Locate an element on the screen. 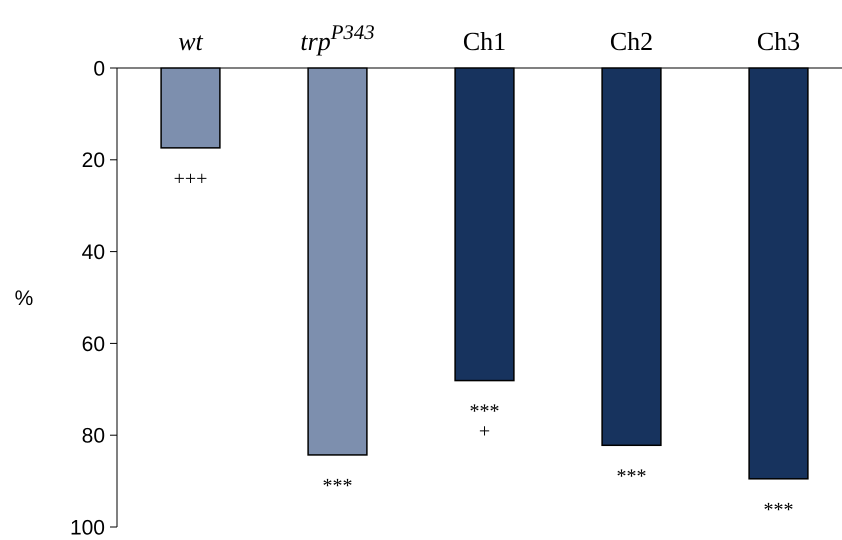 The image size is (842, 540). y-tick-label: 40 is located at coordinates (93, 252).